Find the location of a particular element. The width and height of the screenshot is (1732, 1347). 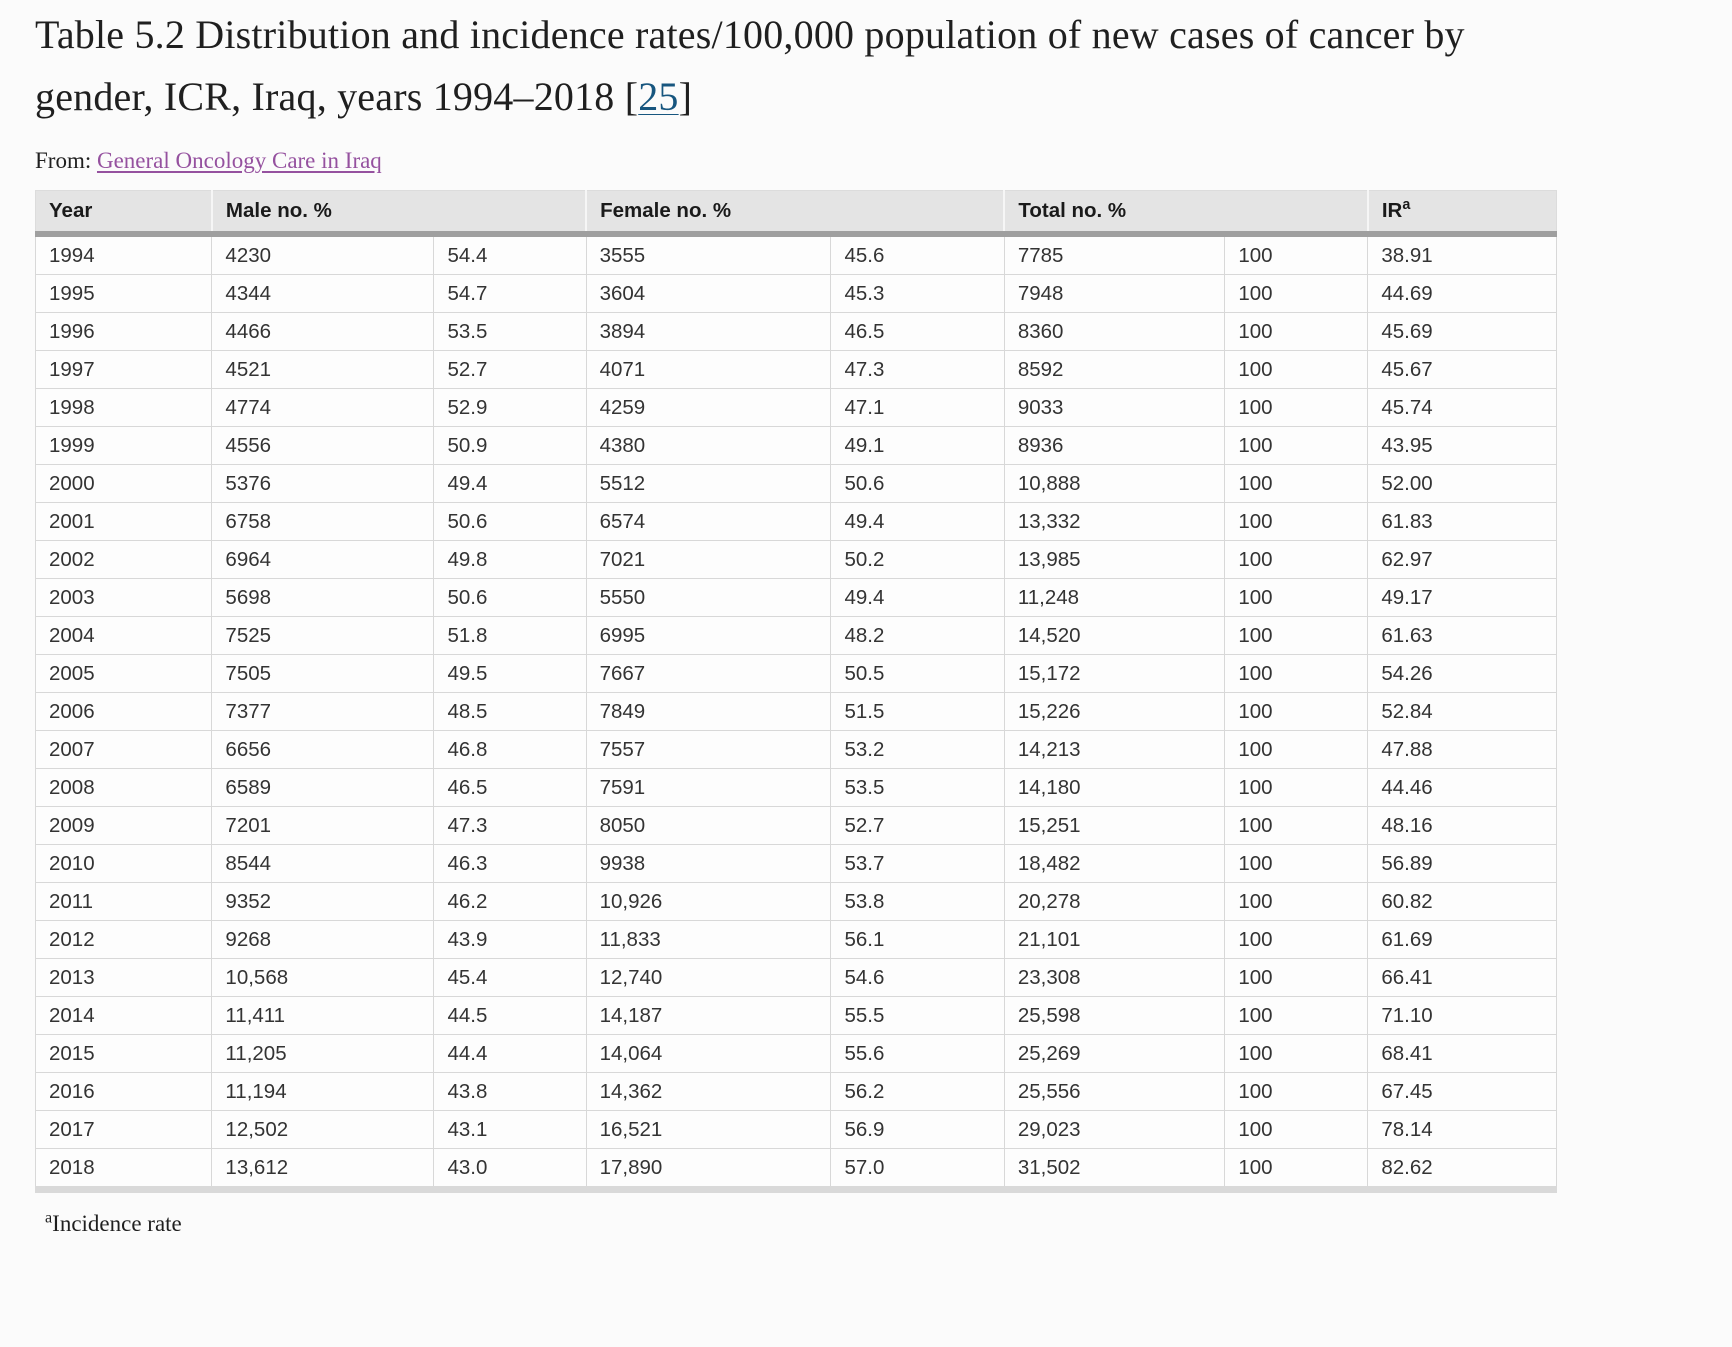

ir-label: IR is located at coordinates (1392, 210).